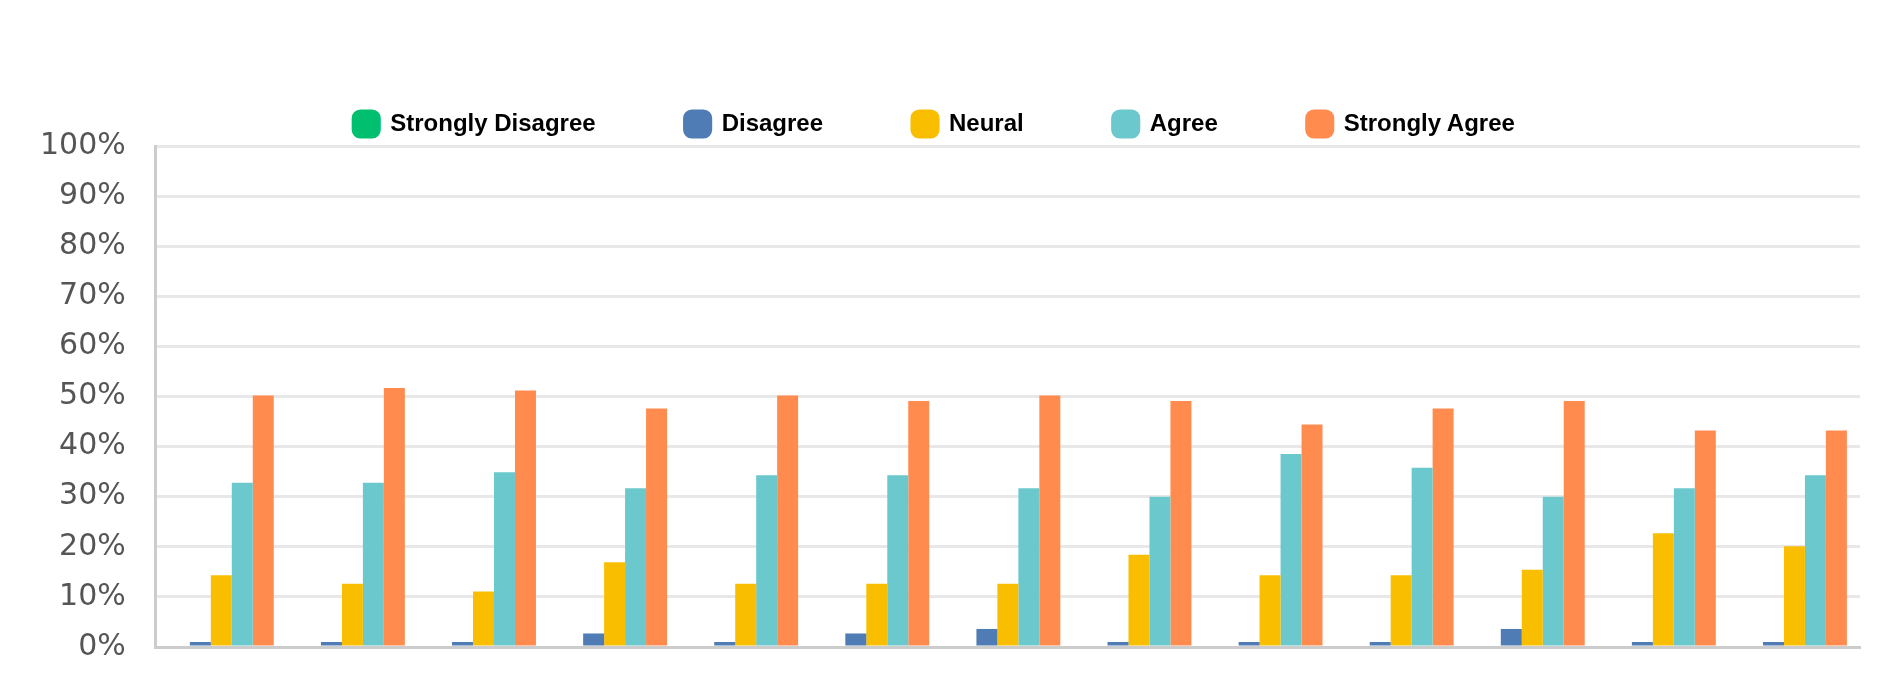 The image size is (1885, 695). I want to click on y-tick-label: 0%, so click(102, 644).